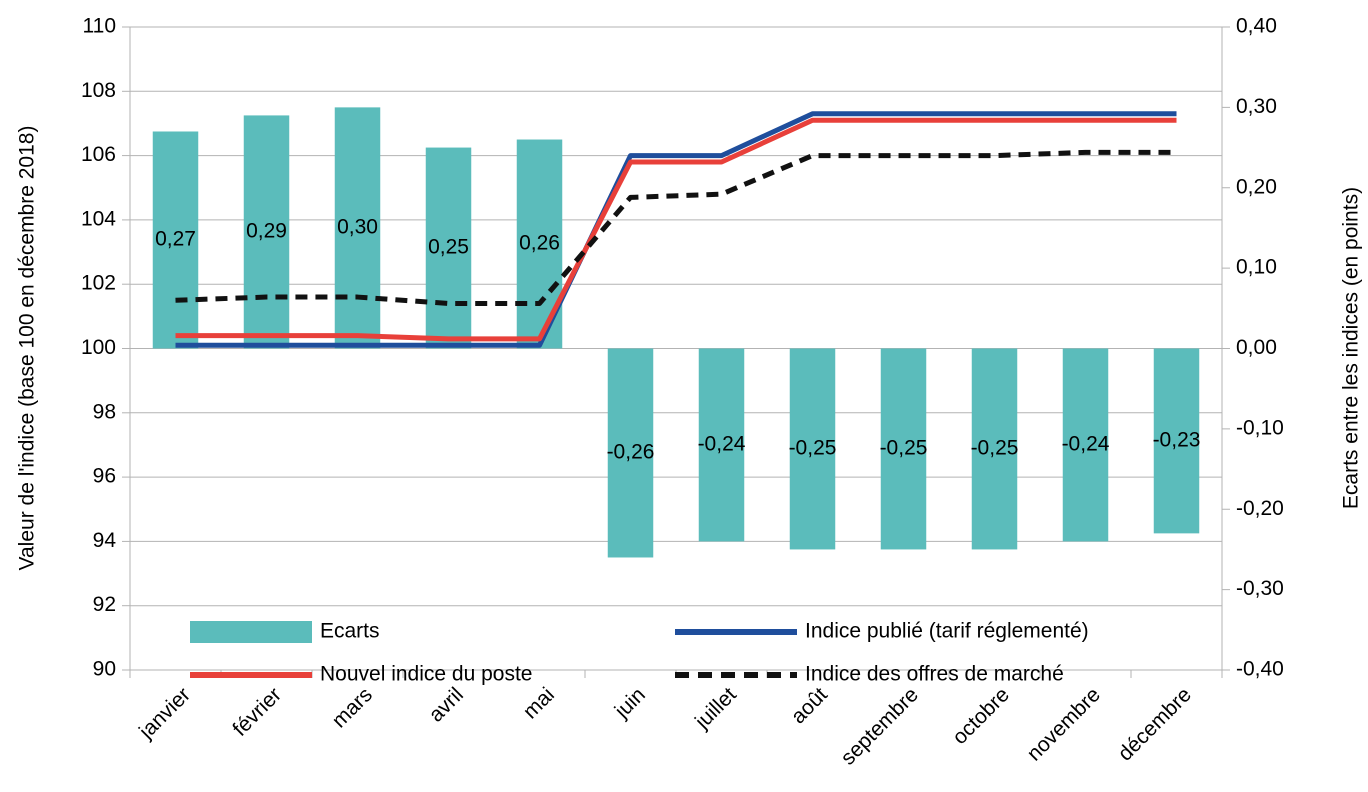  What do you see at coordinates (99, 26) in the screenshot?
I see `y-tick-label: 110` at bounding box center [99, 26].